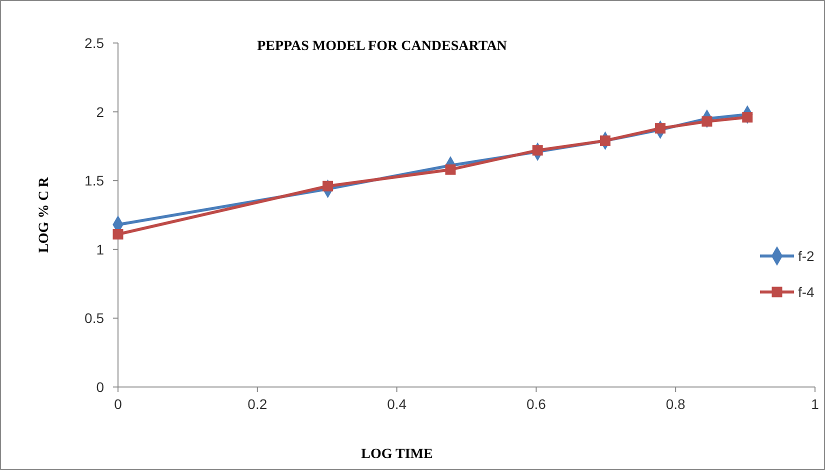 This screenshot has width=825, height=470. What do you see at coordinates (94, 43) in the screenshot?
I see `y-tick-label: 2.5` at bounding box center [94, 43].